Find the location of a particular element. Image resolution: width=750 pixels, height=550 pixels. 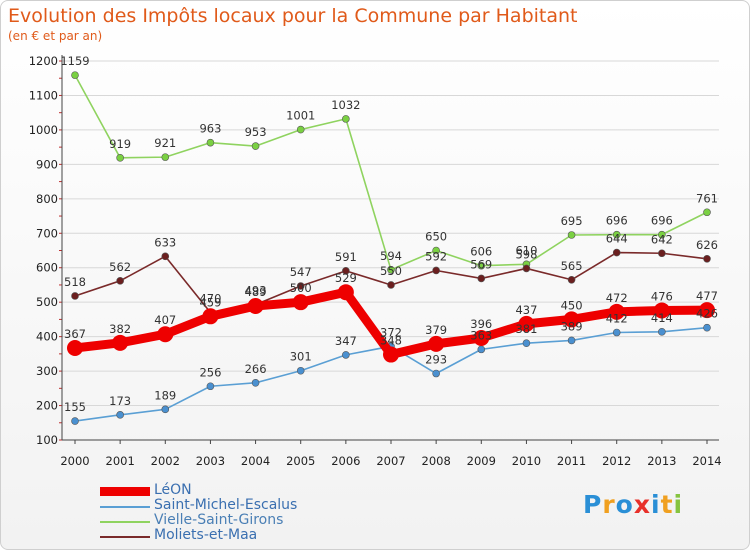

logo-letter: P is located at coordinates (593, 504).